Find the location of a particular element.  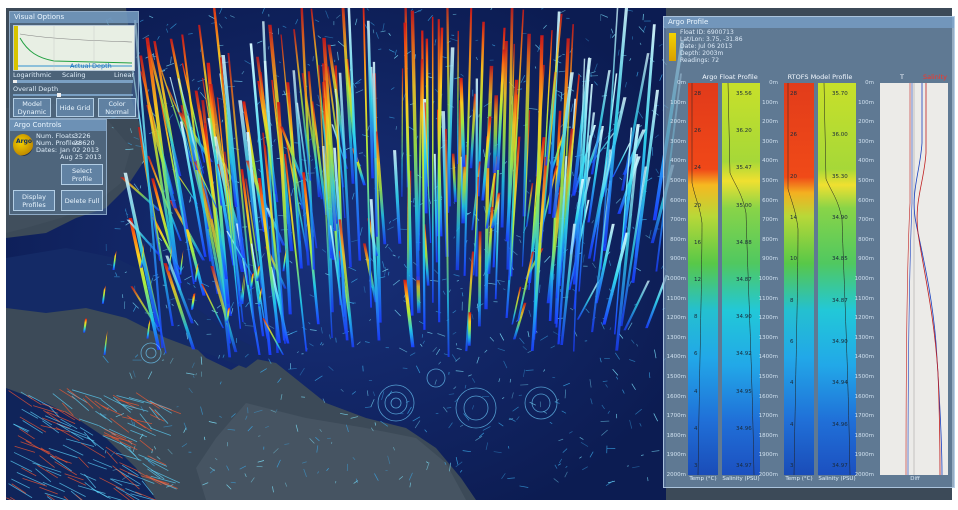

profile-value-mark: 35.00 is located at coordinates (744, 206).